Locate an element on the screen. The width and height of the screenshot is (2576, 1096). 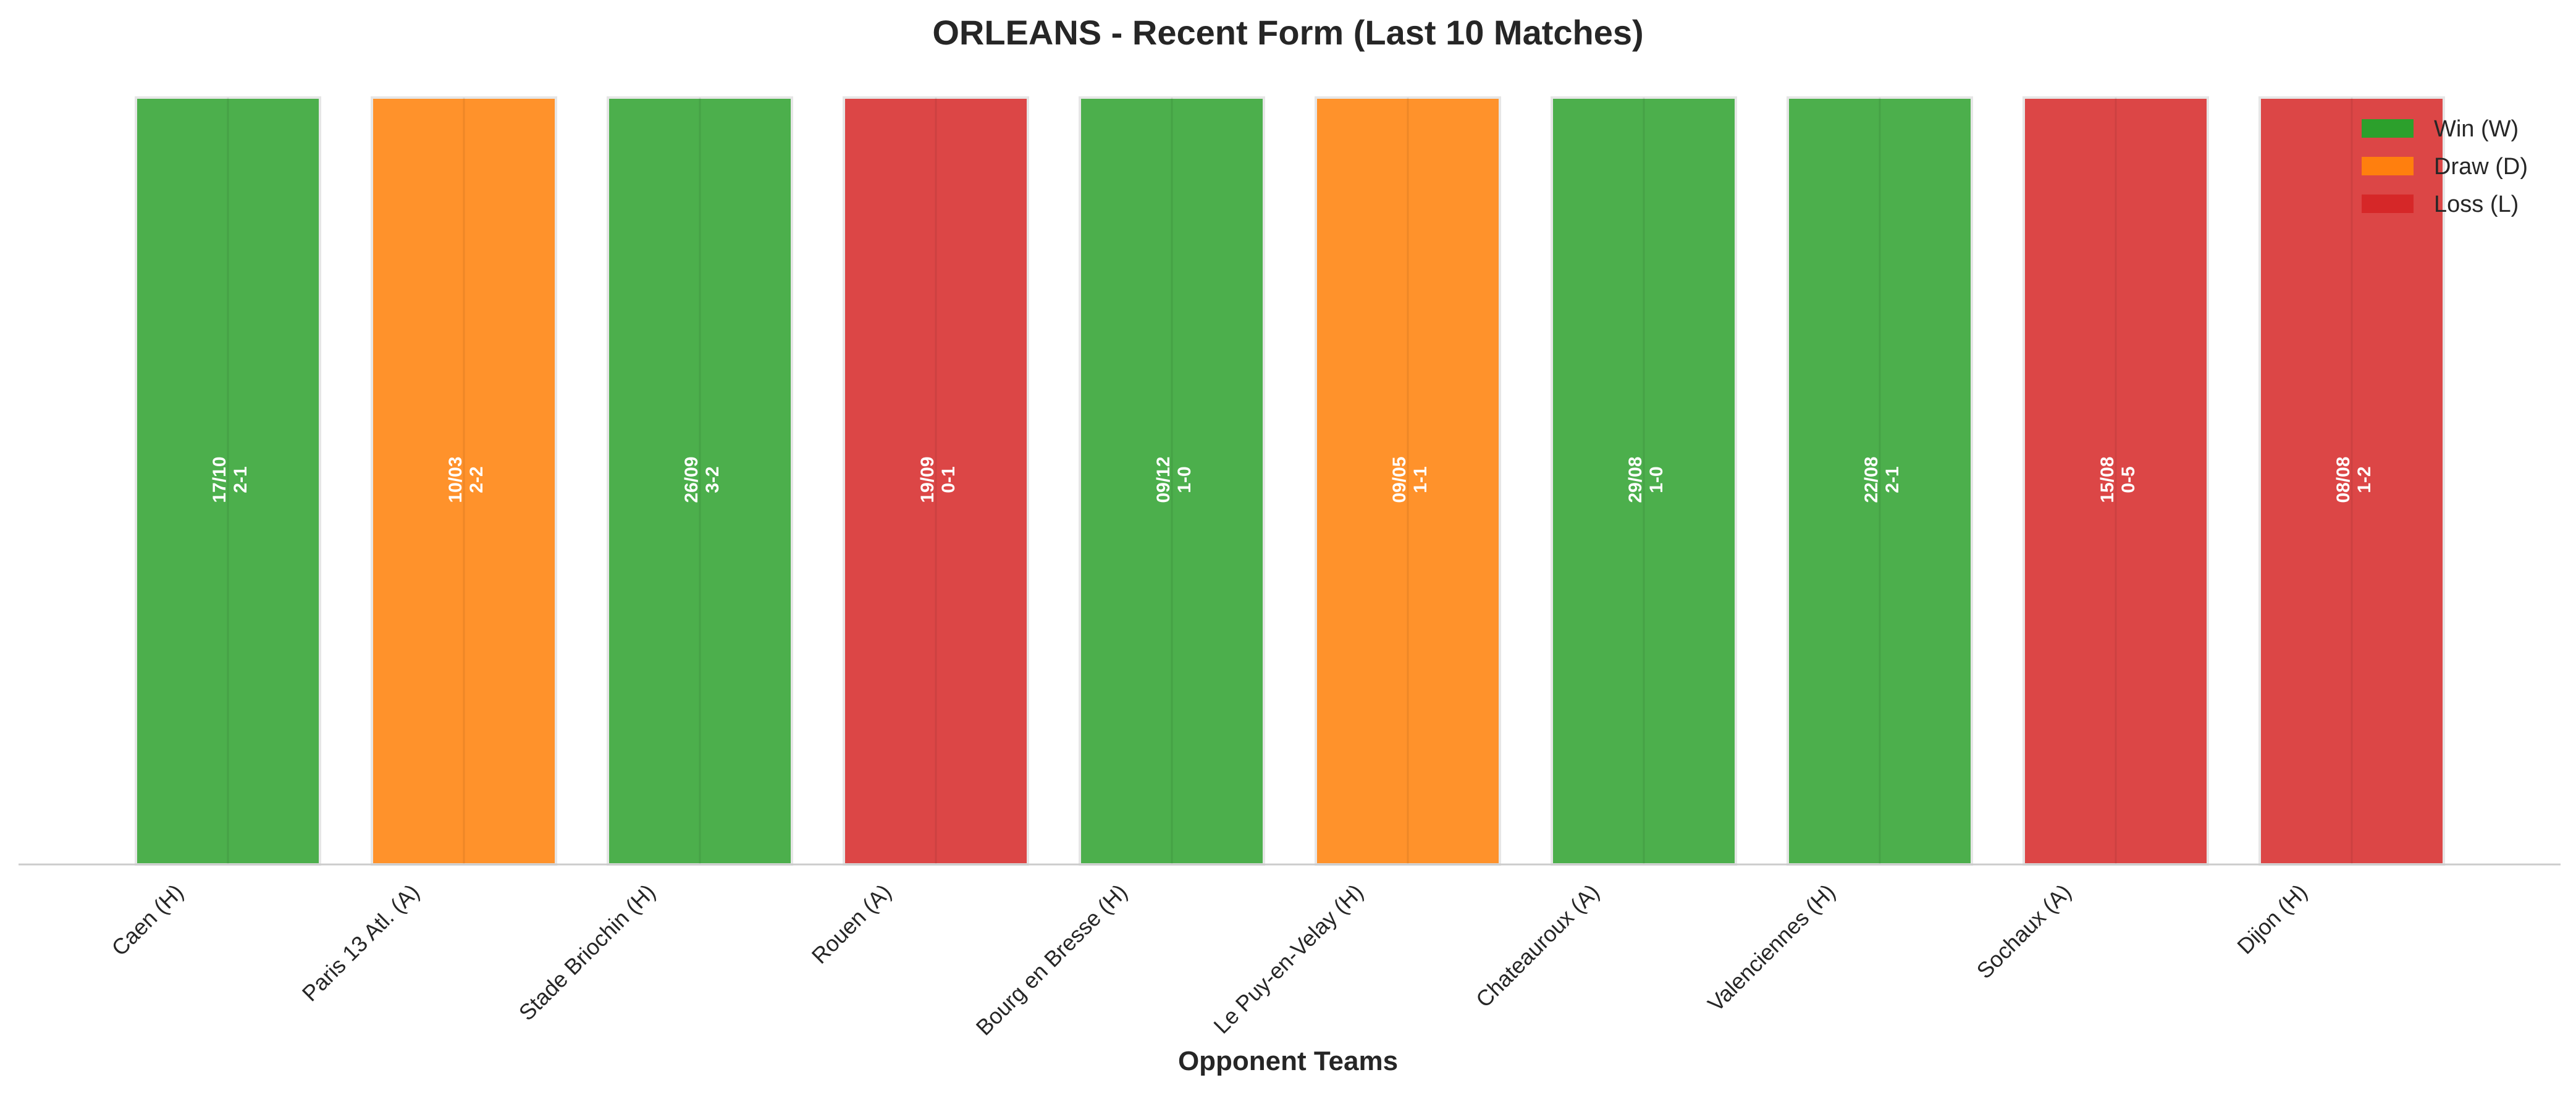
x-tick-label: Stade Briochin (H) is located at coordinates (587, 953).